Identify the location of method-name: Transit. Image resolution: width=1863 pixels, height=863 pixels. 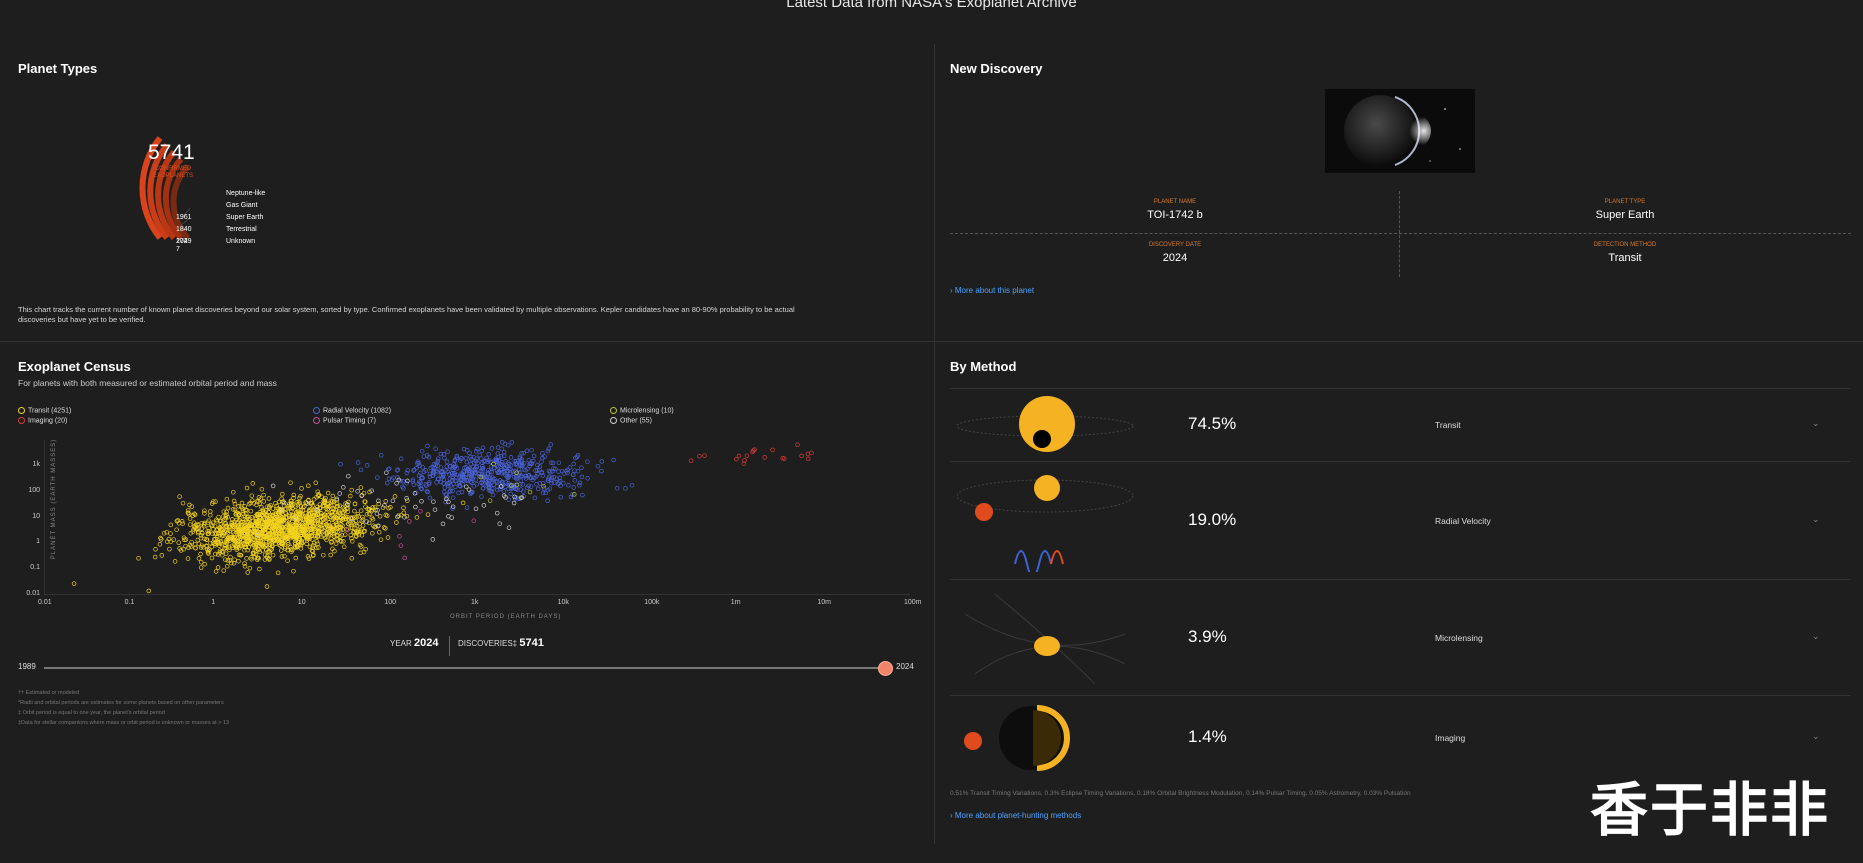
(1448, 425).